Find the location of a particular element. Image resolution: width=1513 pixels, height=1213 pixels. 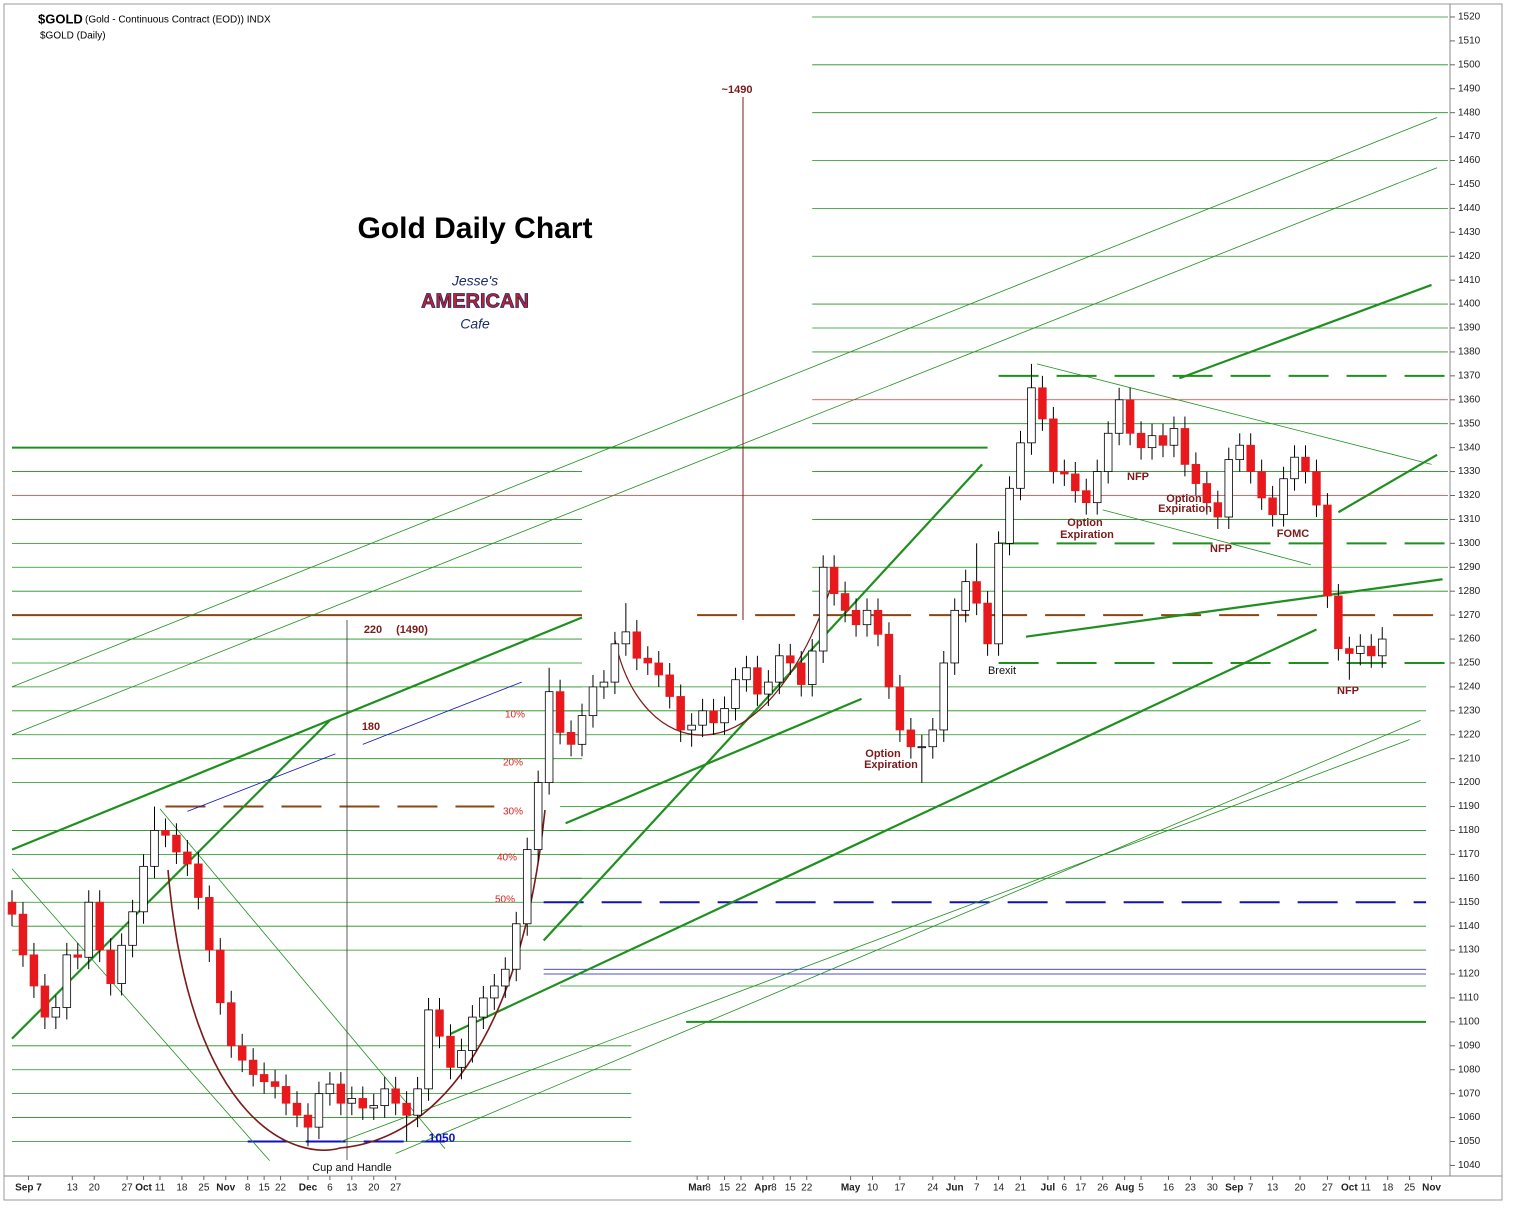

x-tick-label: 16 is located at coordinates (1169, 1188).